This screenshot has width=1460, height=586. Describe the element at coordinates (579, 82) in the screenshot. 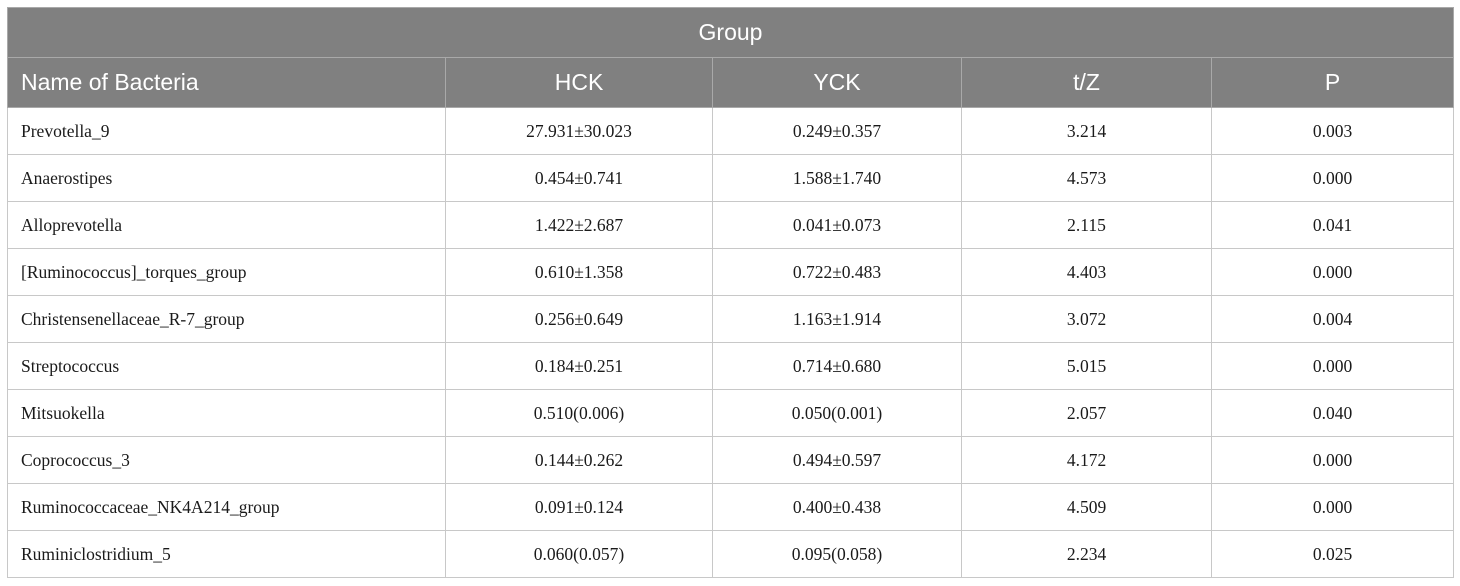

I see `column-header-hck: HCK` at that location.